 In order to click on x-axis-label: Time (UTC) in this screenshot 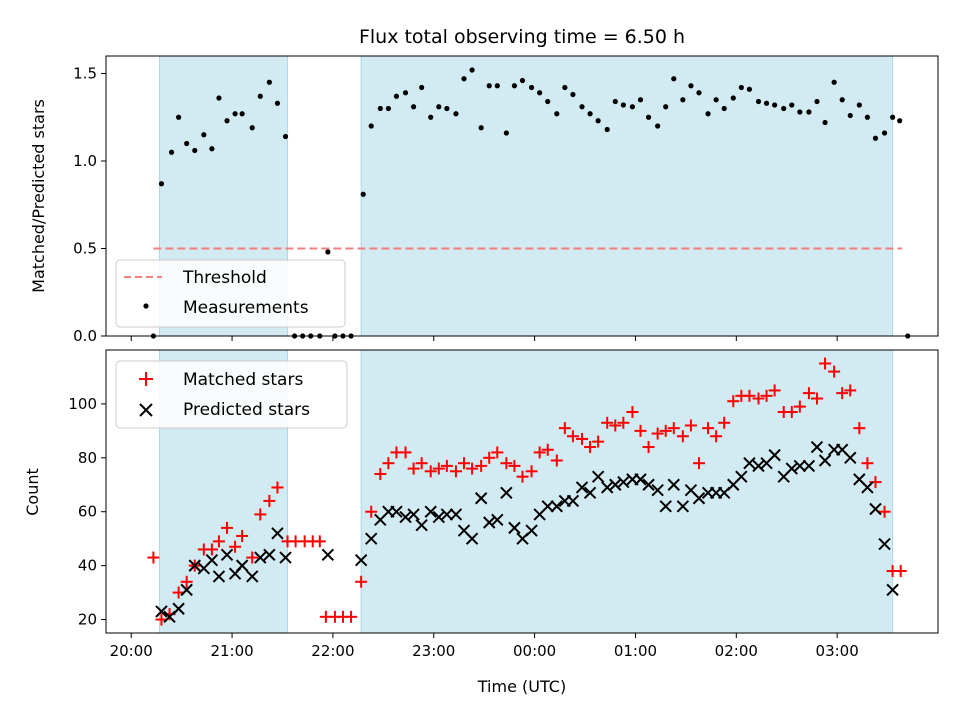, I will do `click(521, 686)`.